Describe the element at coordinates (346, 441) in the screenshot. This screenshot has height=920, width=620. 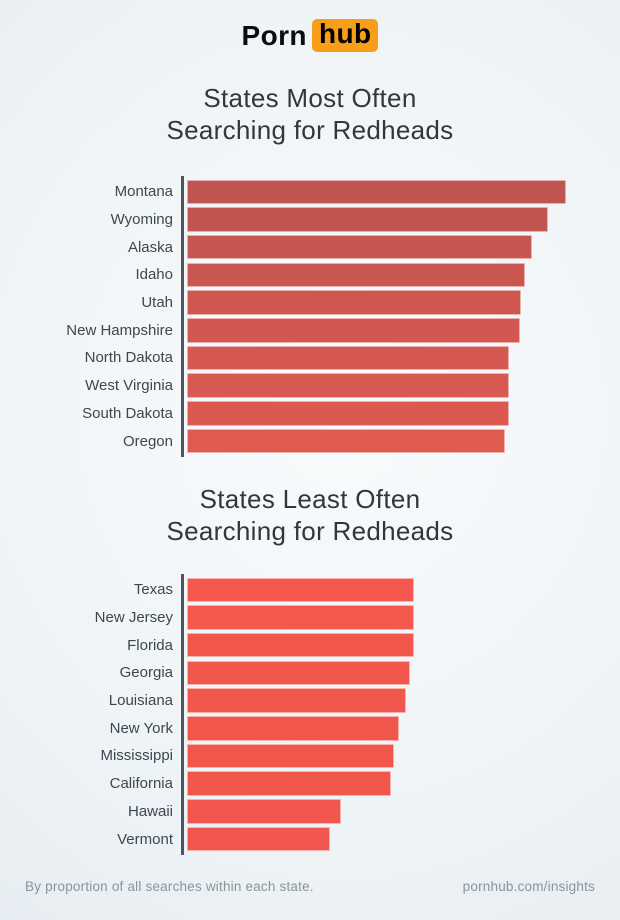
I see `bar-oregon` at that location.